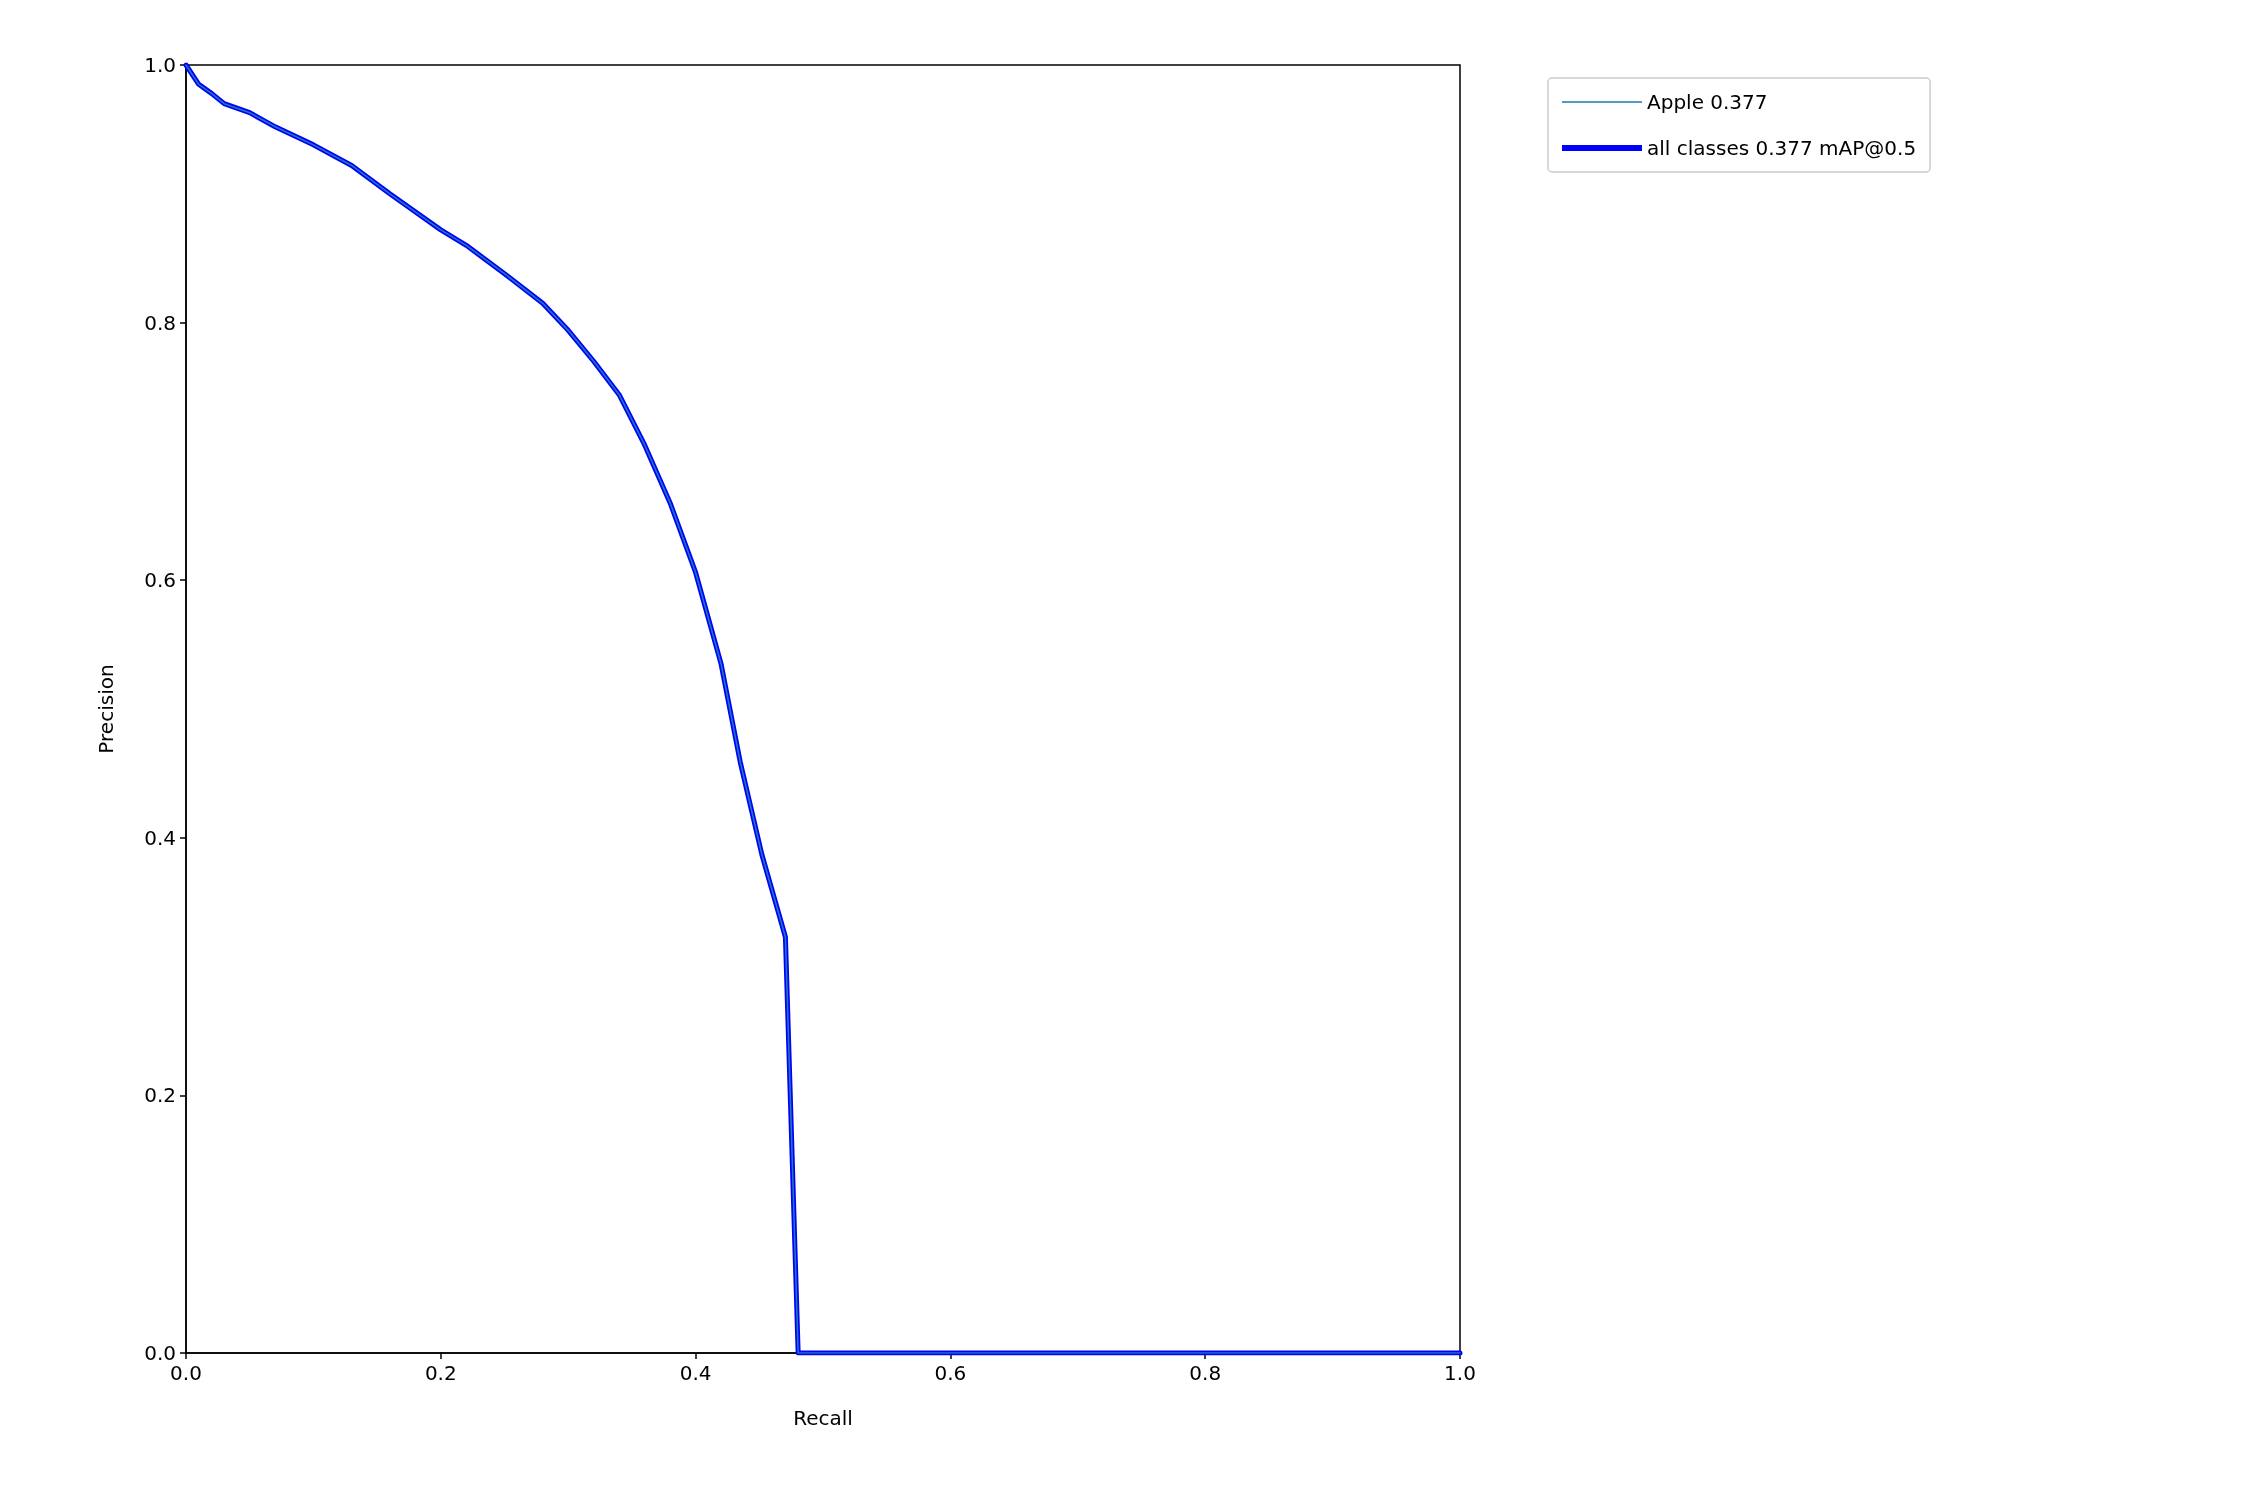 The image size is (2250, 1500). Describe the element at coordinates (160, 1095) in the screenshot. I see `y-tick-label: 0.2` at that location.